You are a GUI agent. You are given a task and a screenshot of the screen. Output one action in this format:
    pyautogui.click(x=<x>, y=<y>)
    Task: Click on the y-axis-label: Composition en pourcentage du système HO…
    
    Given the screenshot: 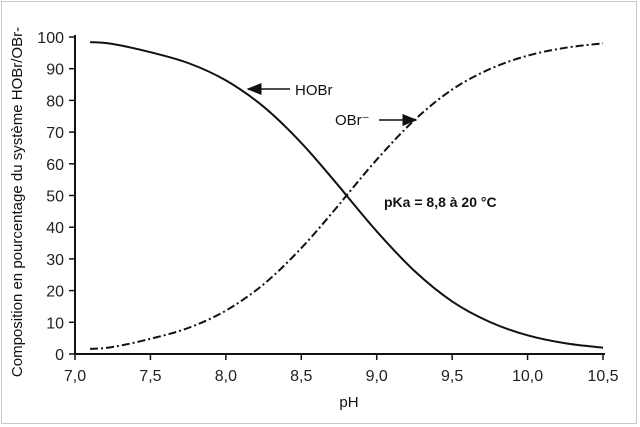 What is the action you would take?
    pyautogui.click(x=17, y=202)
    